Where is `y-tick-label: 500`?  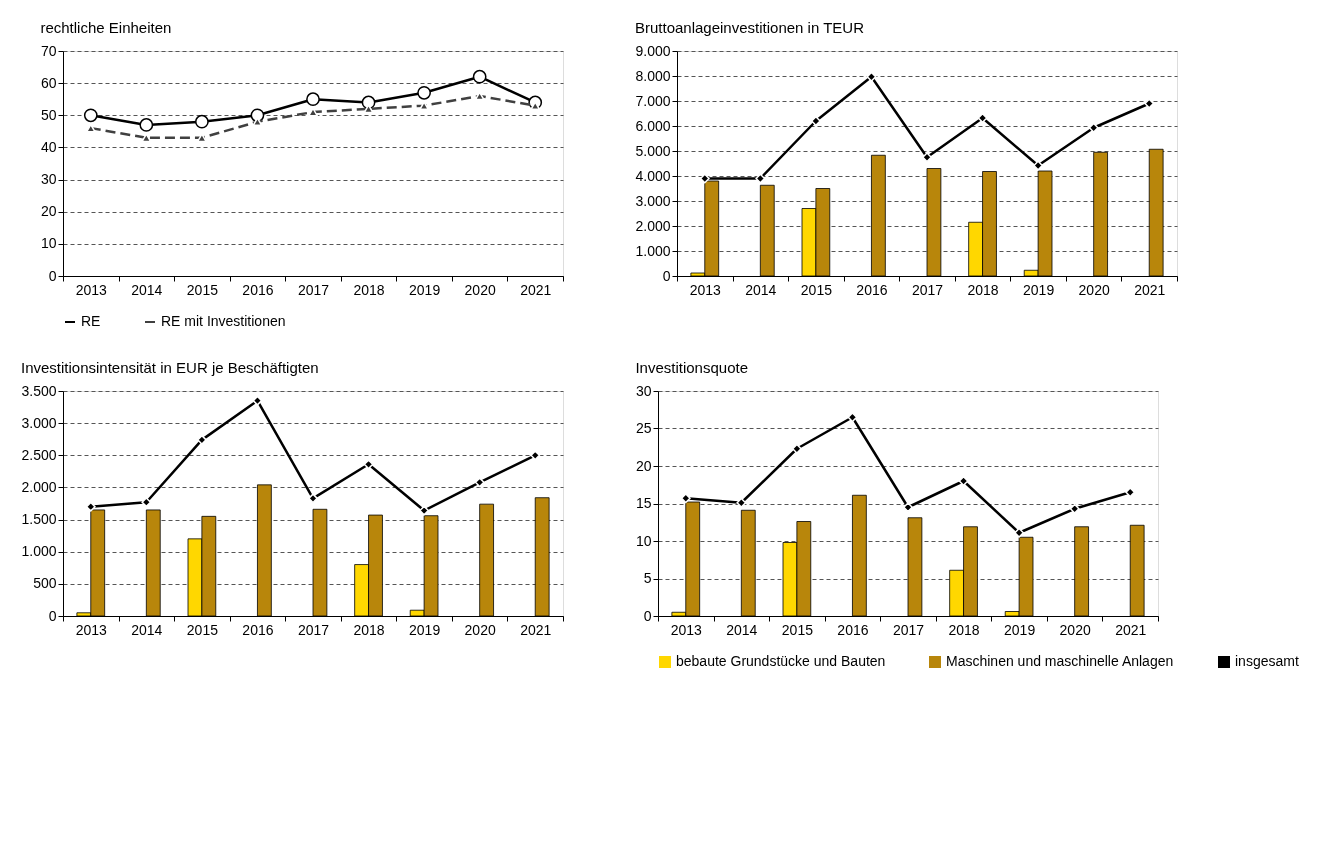
y-tick-label: 500 is located at coordinates (45, 583).